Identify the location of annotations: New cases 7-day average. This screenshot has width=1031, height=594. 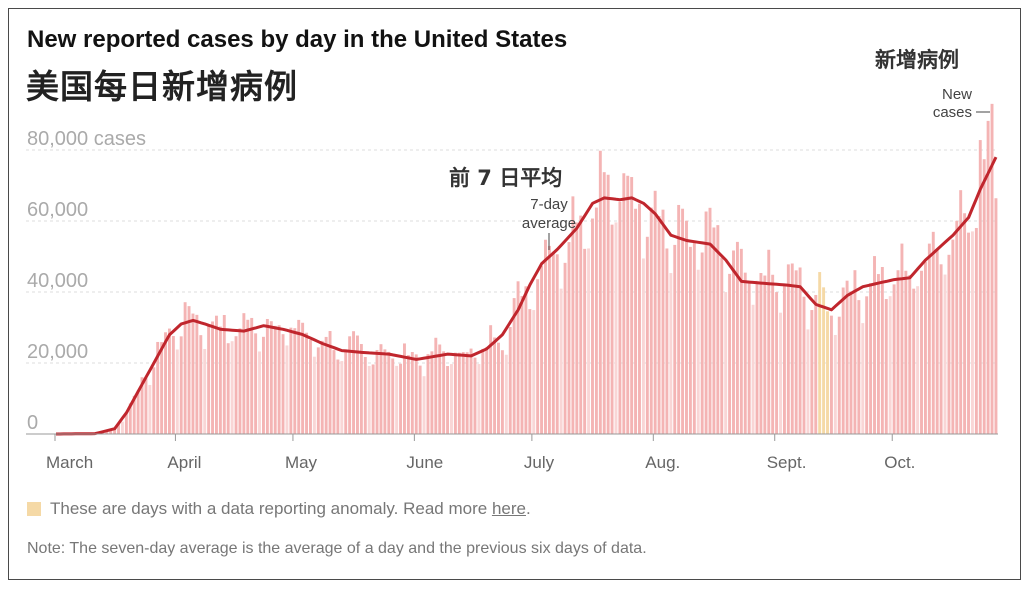
(756, 168).